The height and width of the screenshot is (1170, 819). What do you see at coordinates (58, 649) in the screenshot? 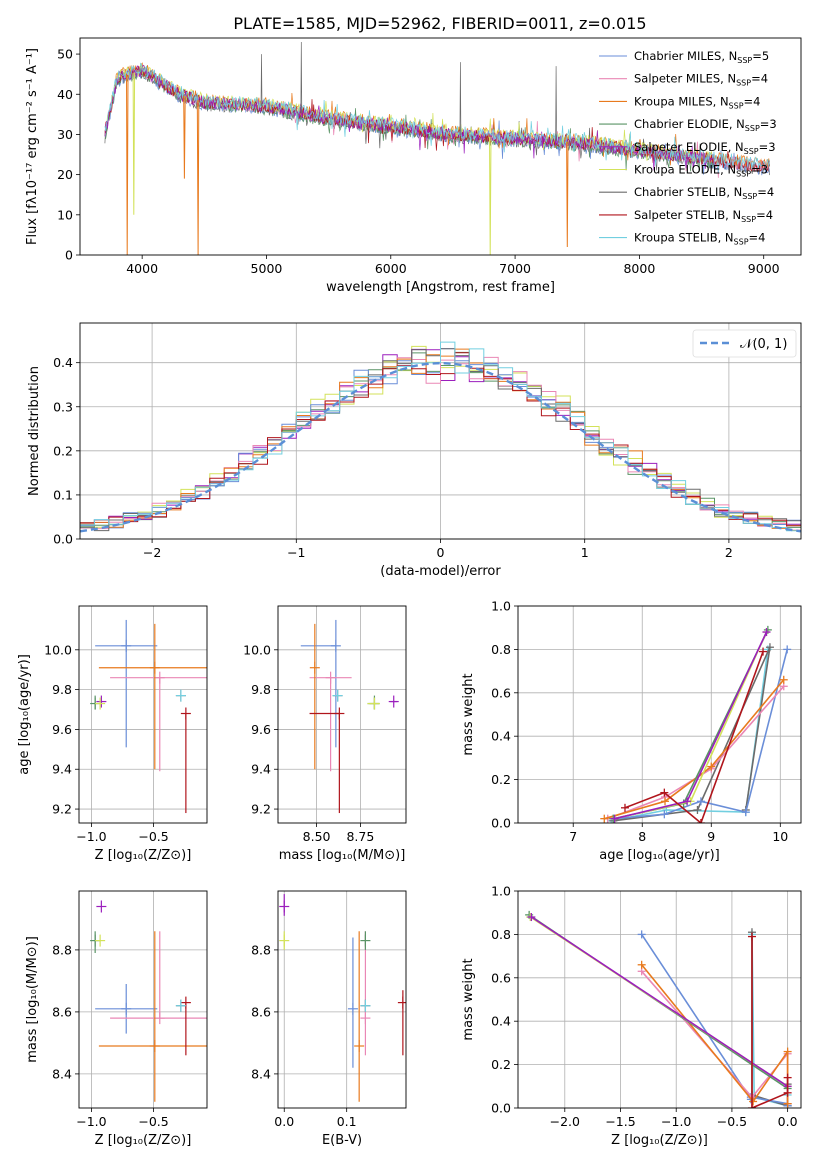
I see `y-tick-label: 10.0` at bounding box center [58, 649].